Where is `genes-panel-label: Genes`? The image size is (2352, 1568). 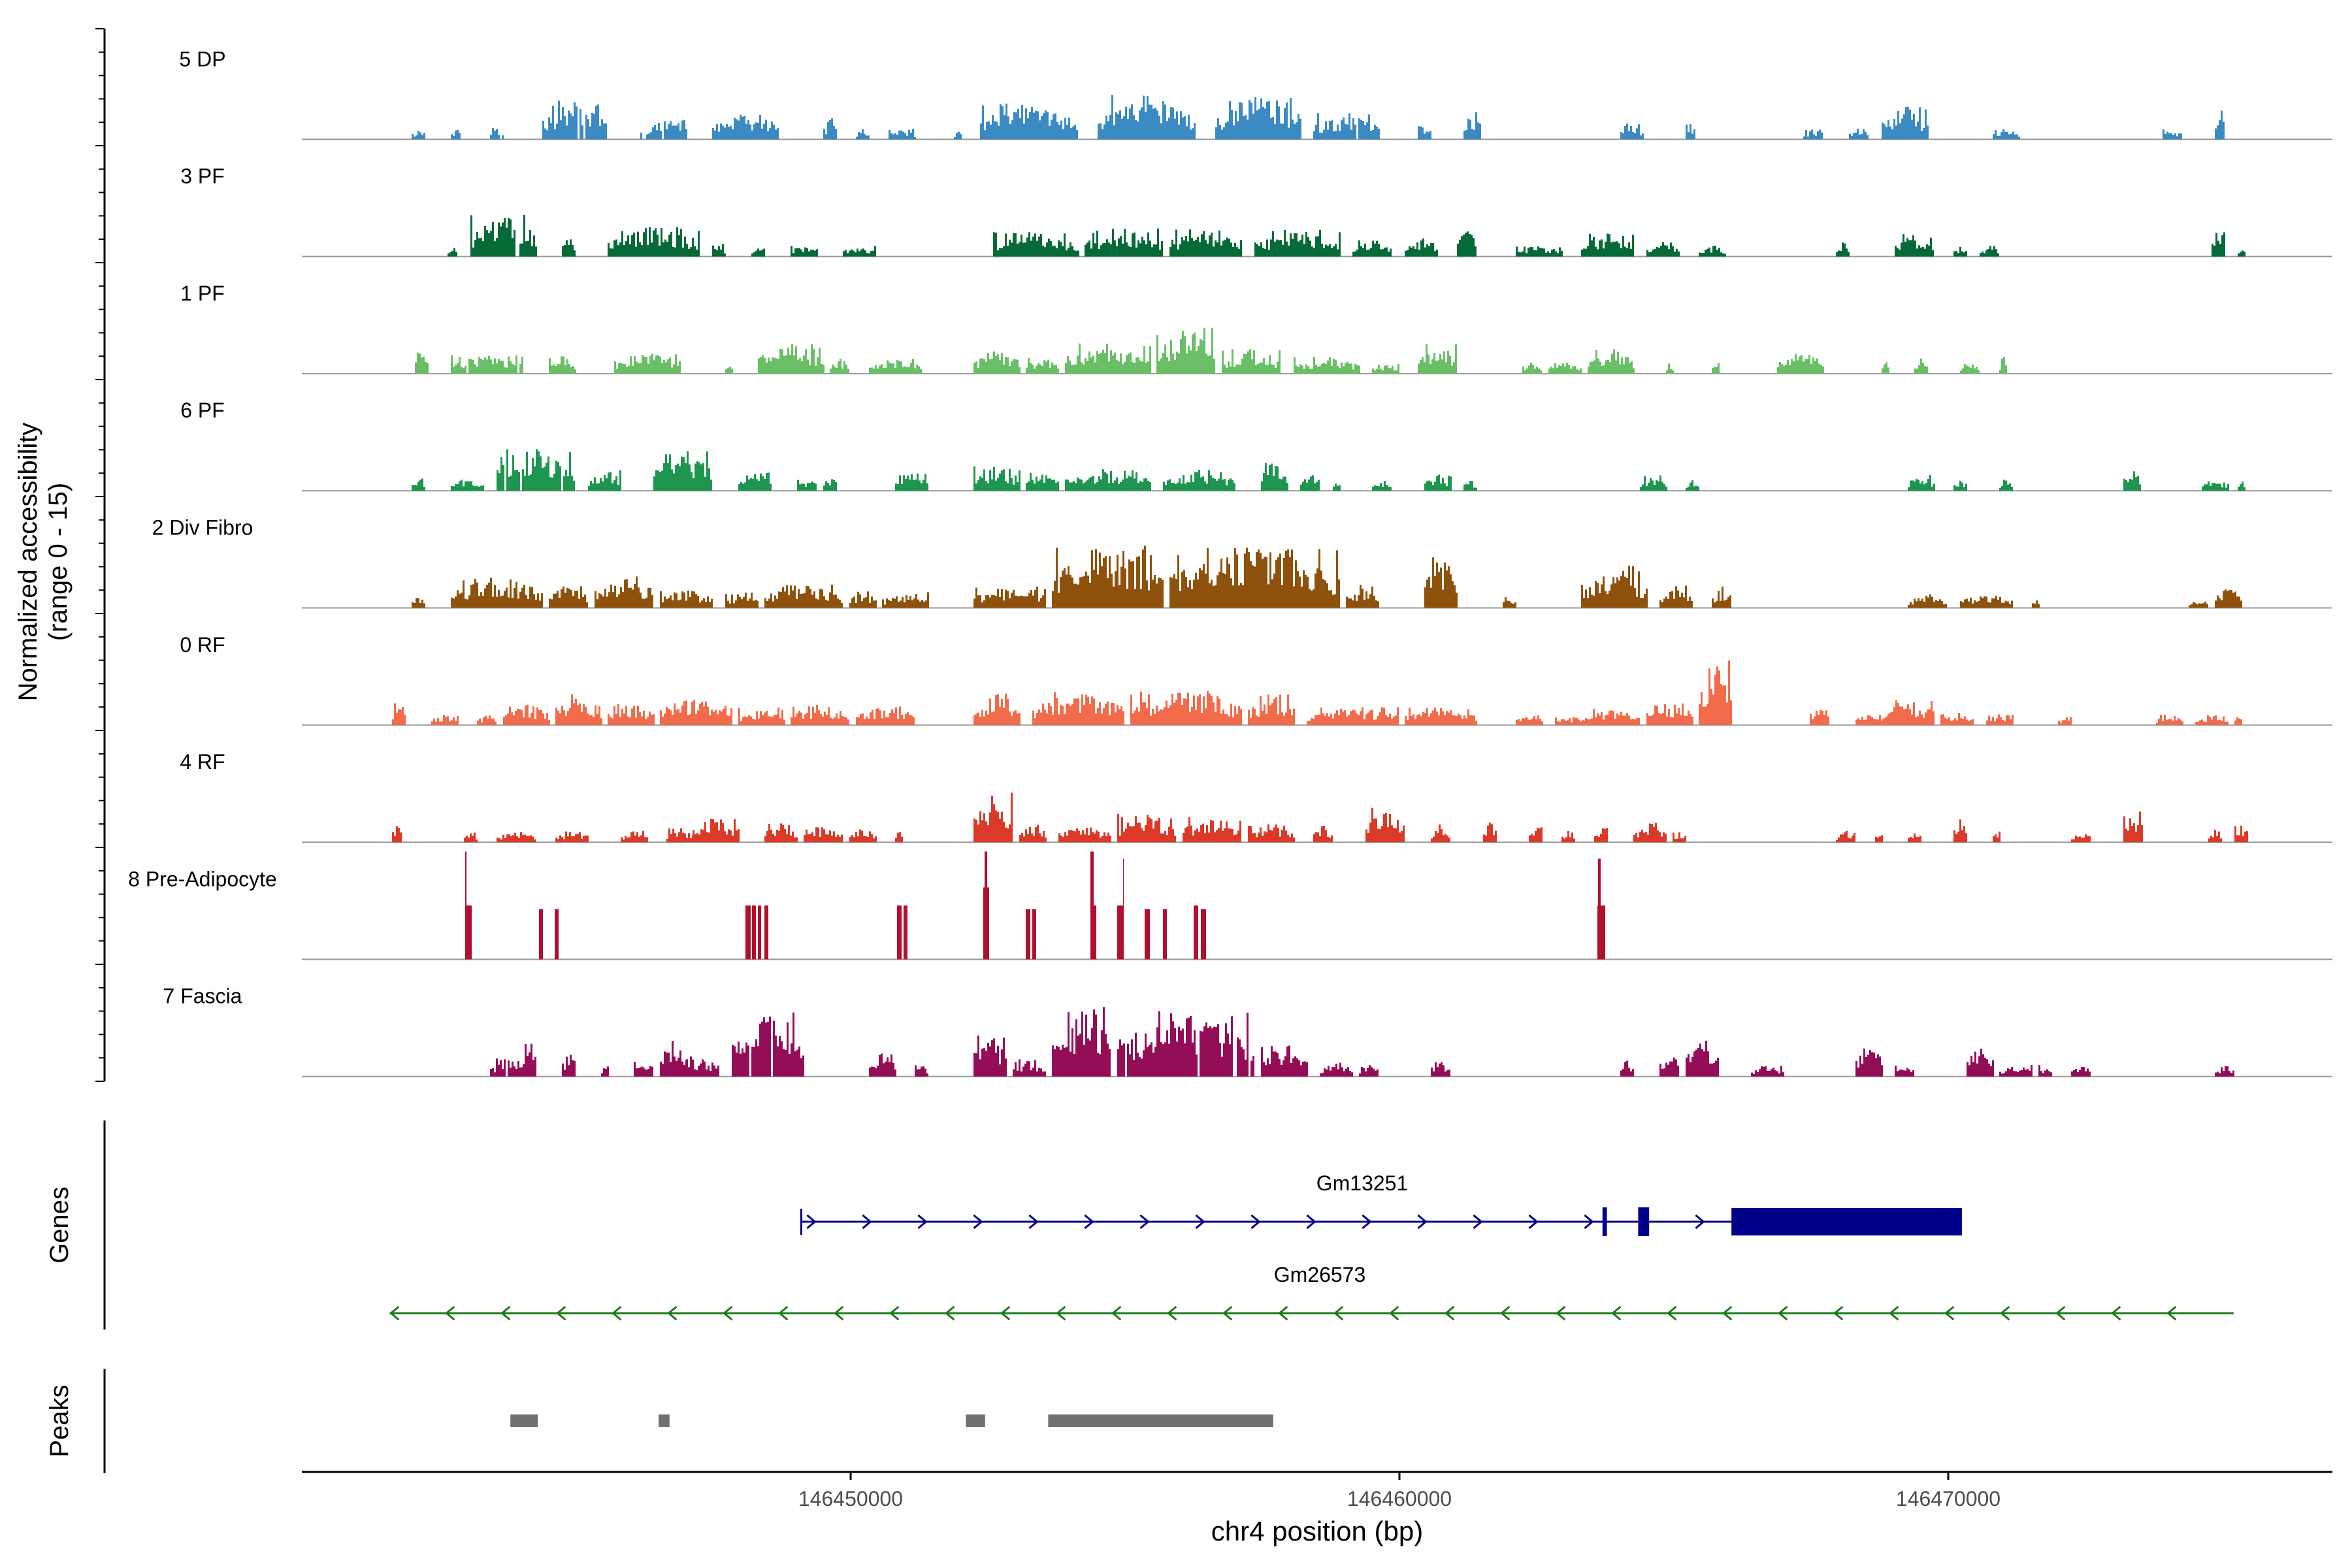 genes-panel-label: Genes is located at coordinates (59, 1225).